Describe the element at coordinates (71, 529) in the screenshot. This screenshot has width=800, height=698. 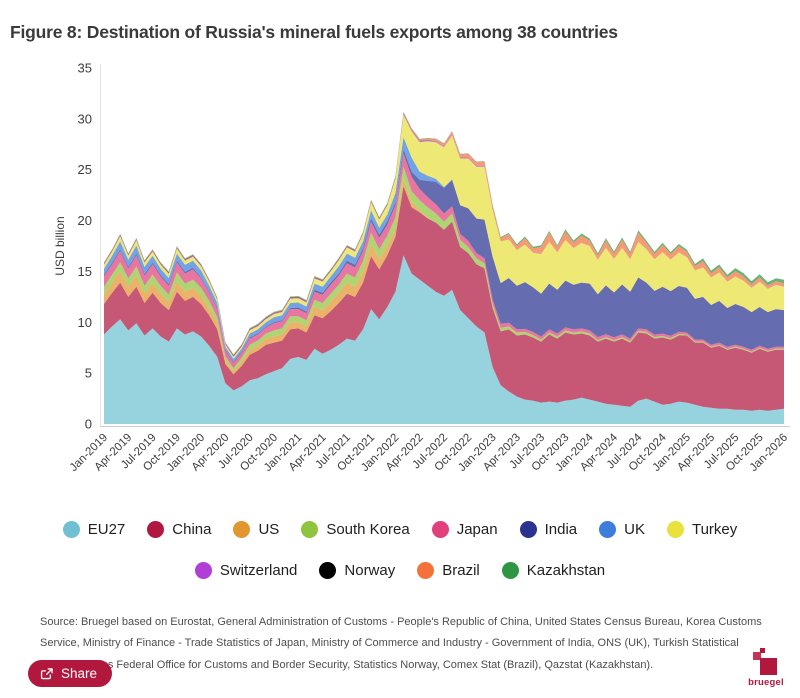
I see `eu27-swatch-icon` at that location.